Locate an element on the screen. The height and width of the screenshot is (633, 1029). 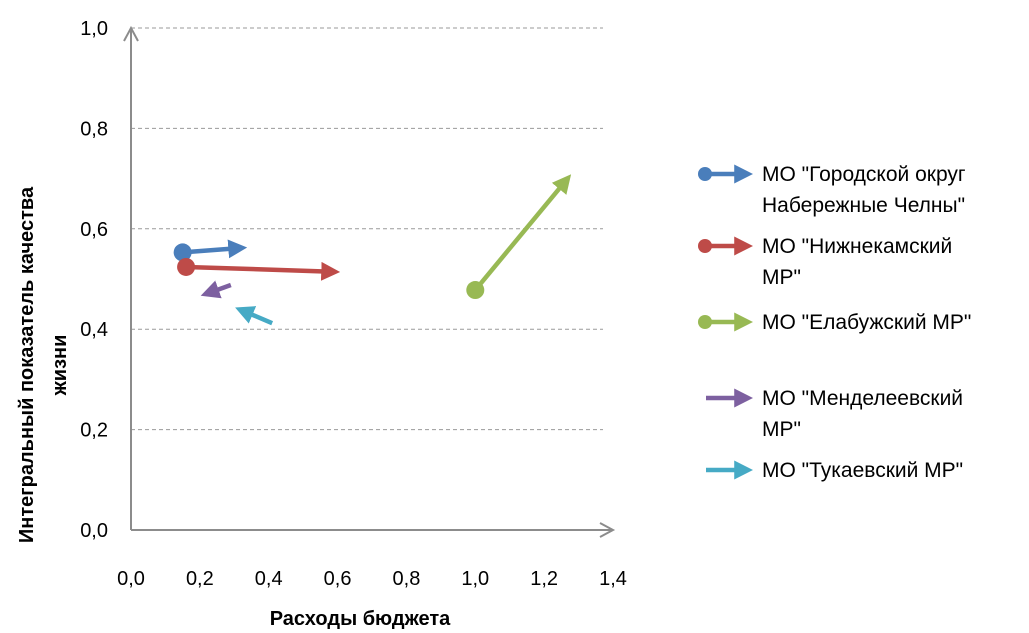
x-tick-label: 0,6 is located at coordinates (338, 579).